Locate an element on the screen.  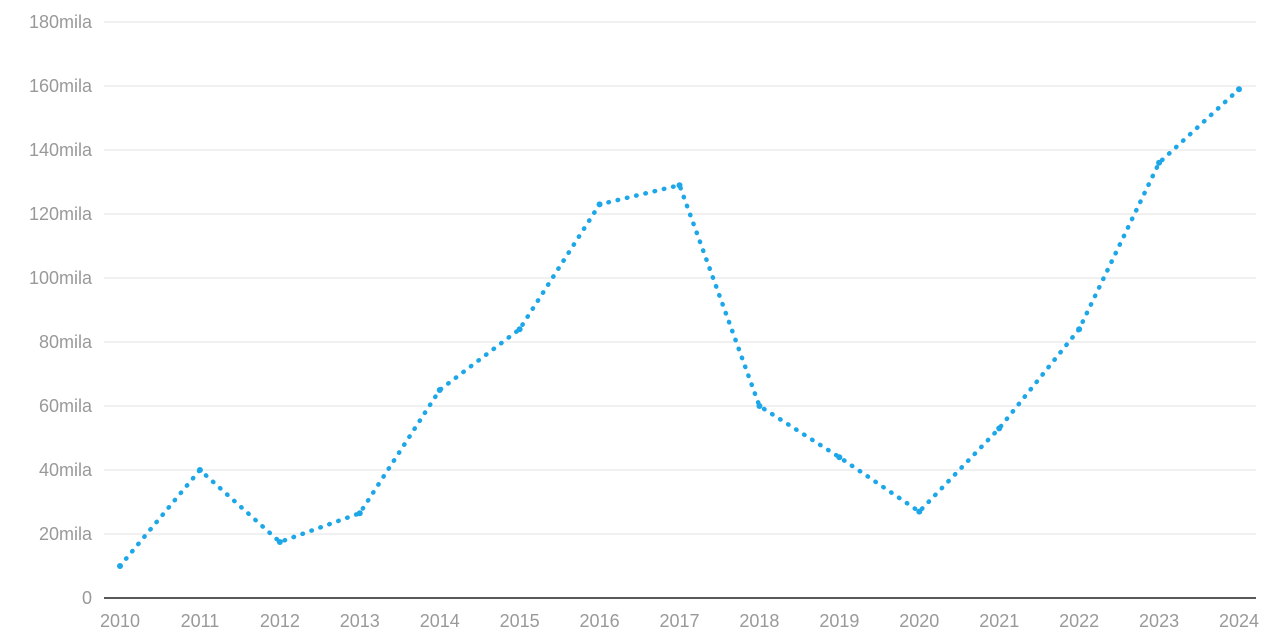
x-tick-label: 2014 is located at coordinates (440, 621).